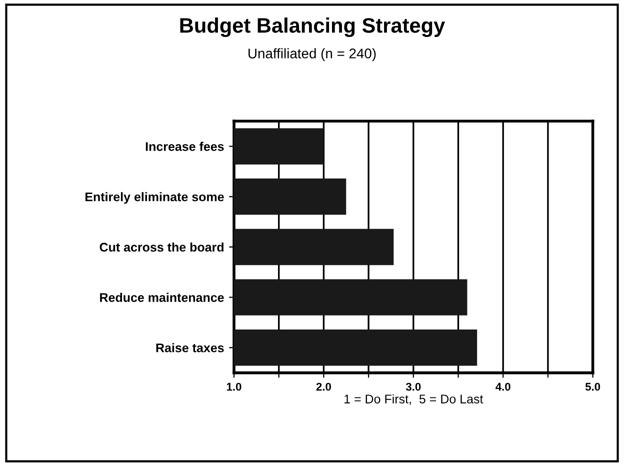 This screenshot has height=466, width=624. Describe the element at coordinates (323, 386) in the screenshot. I see `x-tick-label: 2.0` at that location.